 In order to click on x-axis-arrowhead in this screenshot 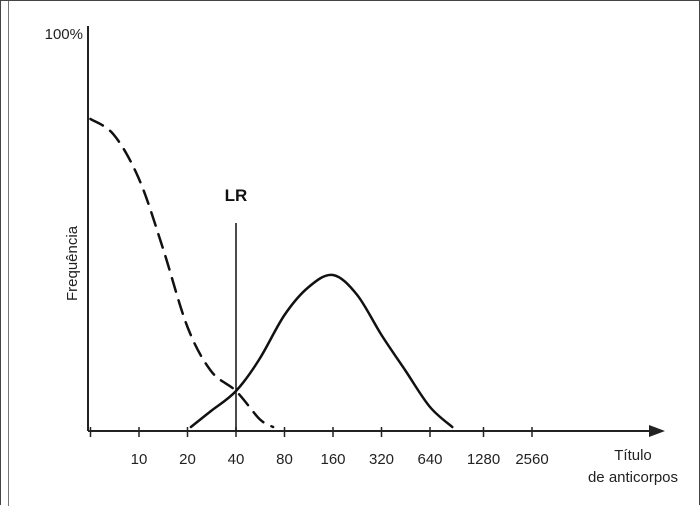, I will do `click(657, 431)`.